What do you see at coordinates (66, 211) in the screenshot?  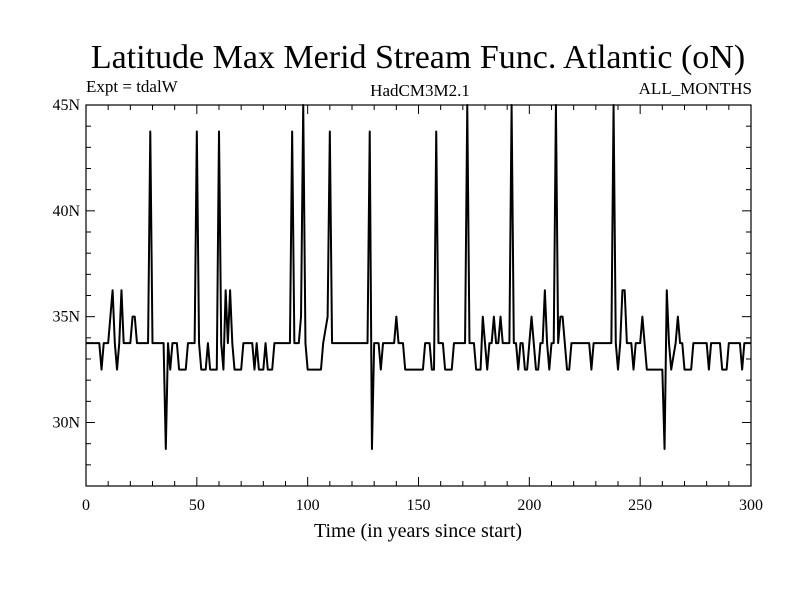 I see `y-tick-label: 40N` at bounding box center [66, 211].